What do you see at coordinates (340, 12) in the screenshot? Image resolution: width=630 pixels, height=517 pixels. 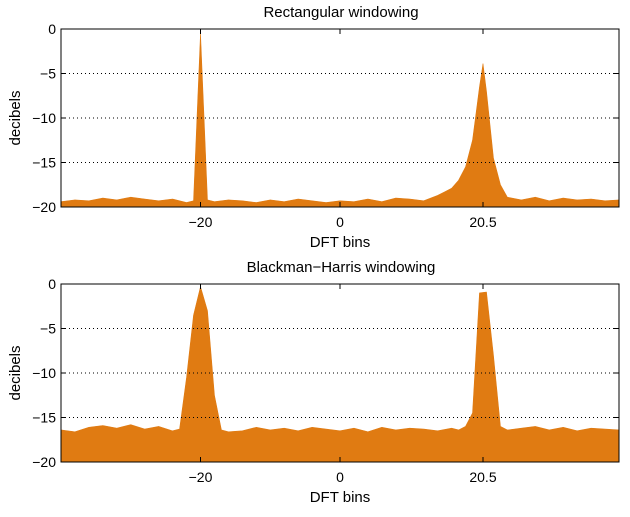 I see `chart-title: Rectangular windowing` at bounding box center [340, 12].